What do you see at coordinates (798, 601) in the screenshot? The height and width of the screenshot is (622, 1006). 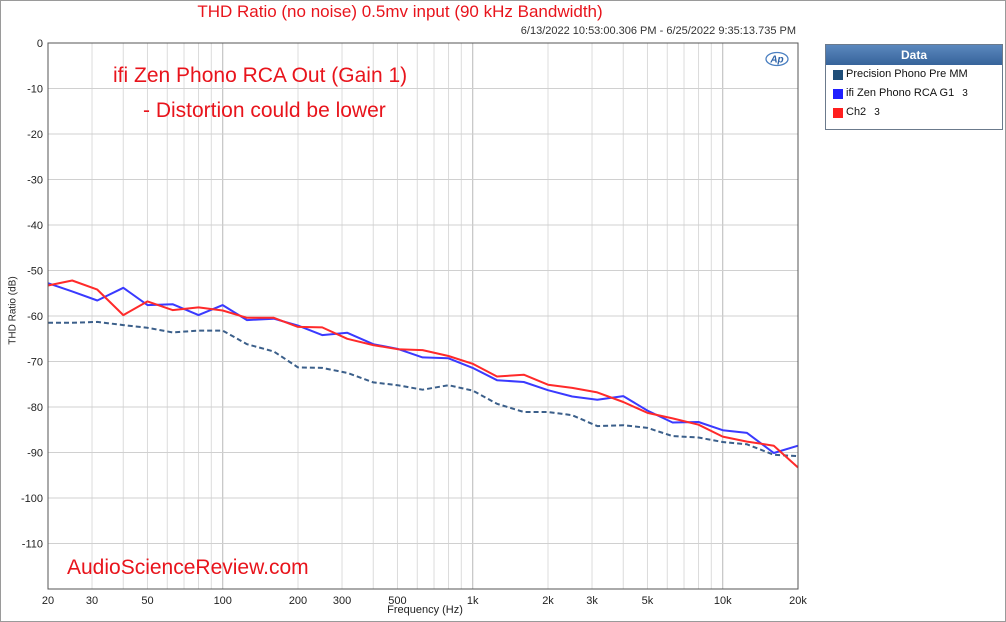 I see `x-tick-label: 20k` at bounding box center [798, 601].